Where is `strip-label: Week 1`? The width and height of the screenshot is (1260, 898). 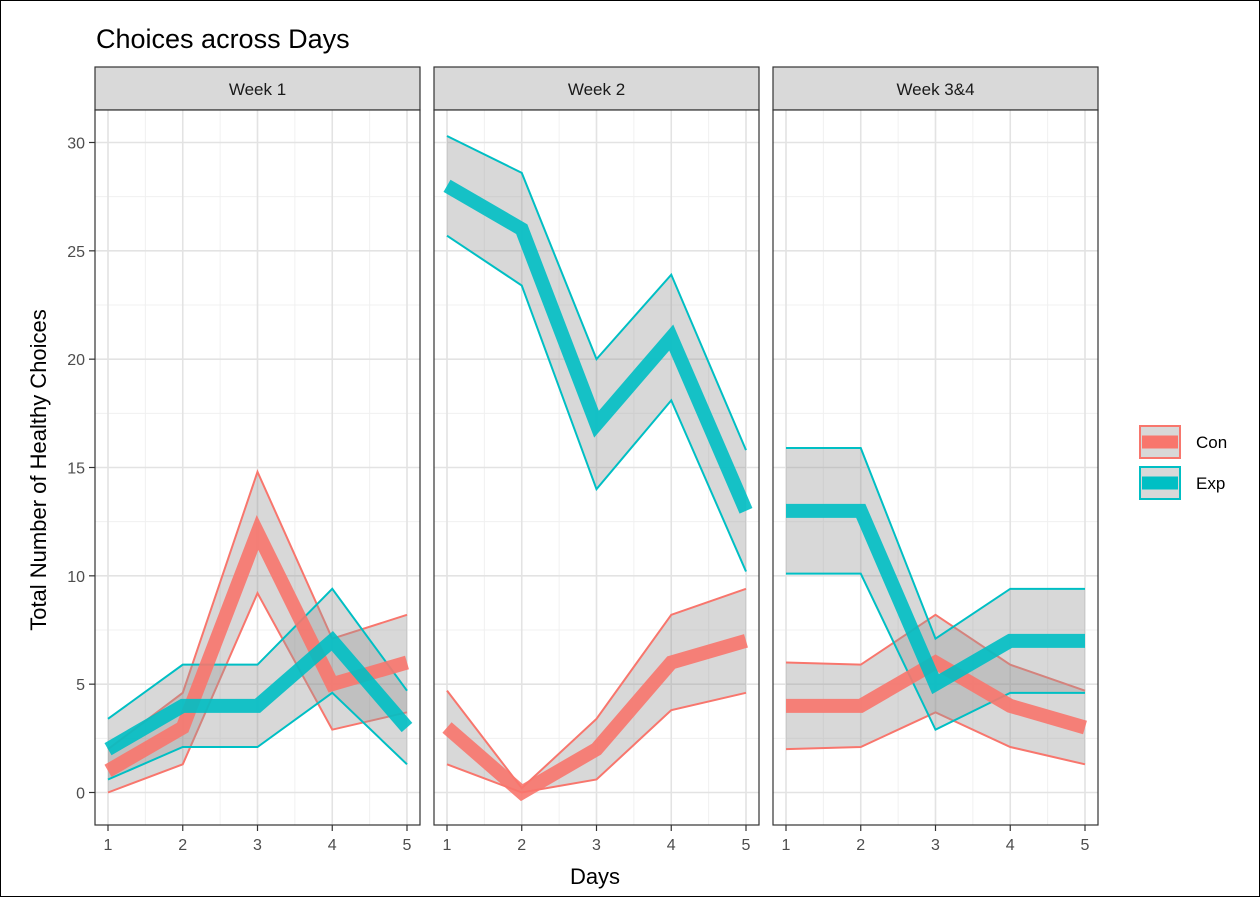 strip-label: Week 1 is located at coordinates (257, 89).